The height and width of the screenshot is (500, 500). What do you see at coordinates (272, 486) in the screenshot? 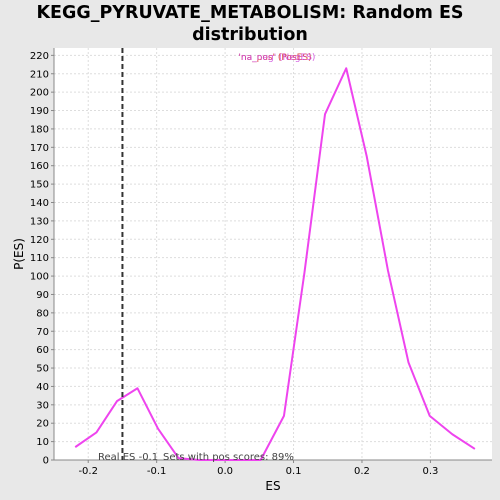
I see `x-axis-title: ES` at bounding box center [272, 486].